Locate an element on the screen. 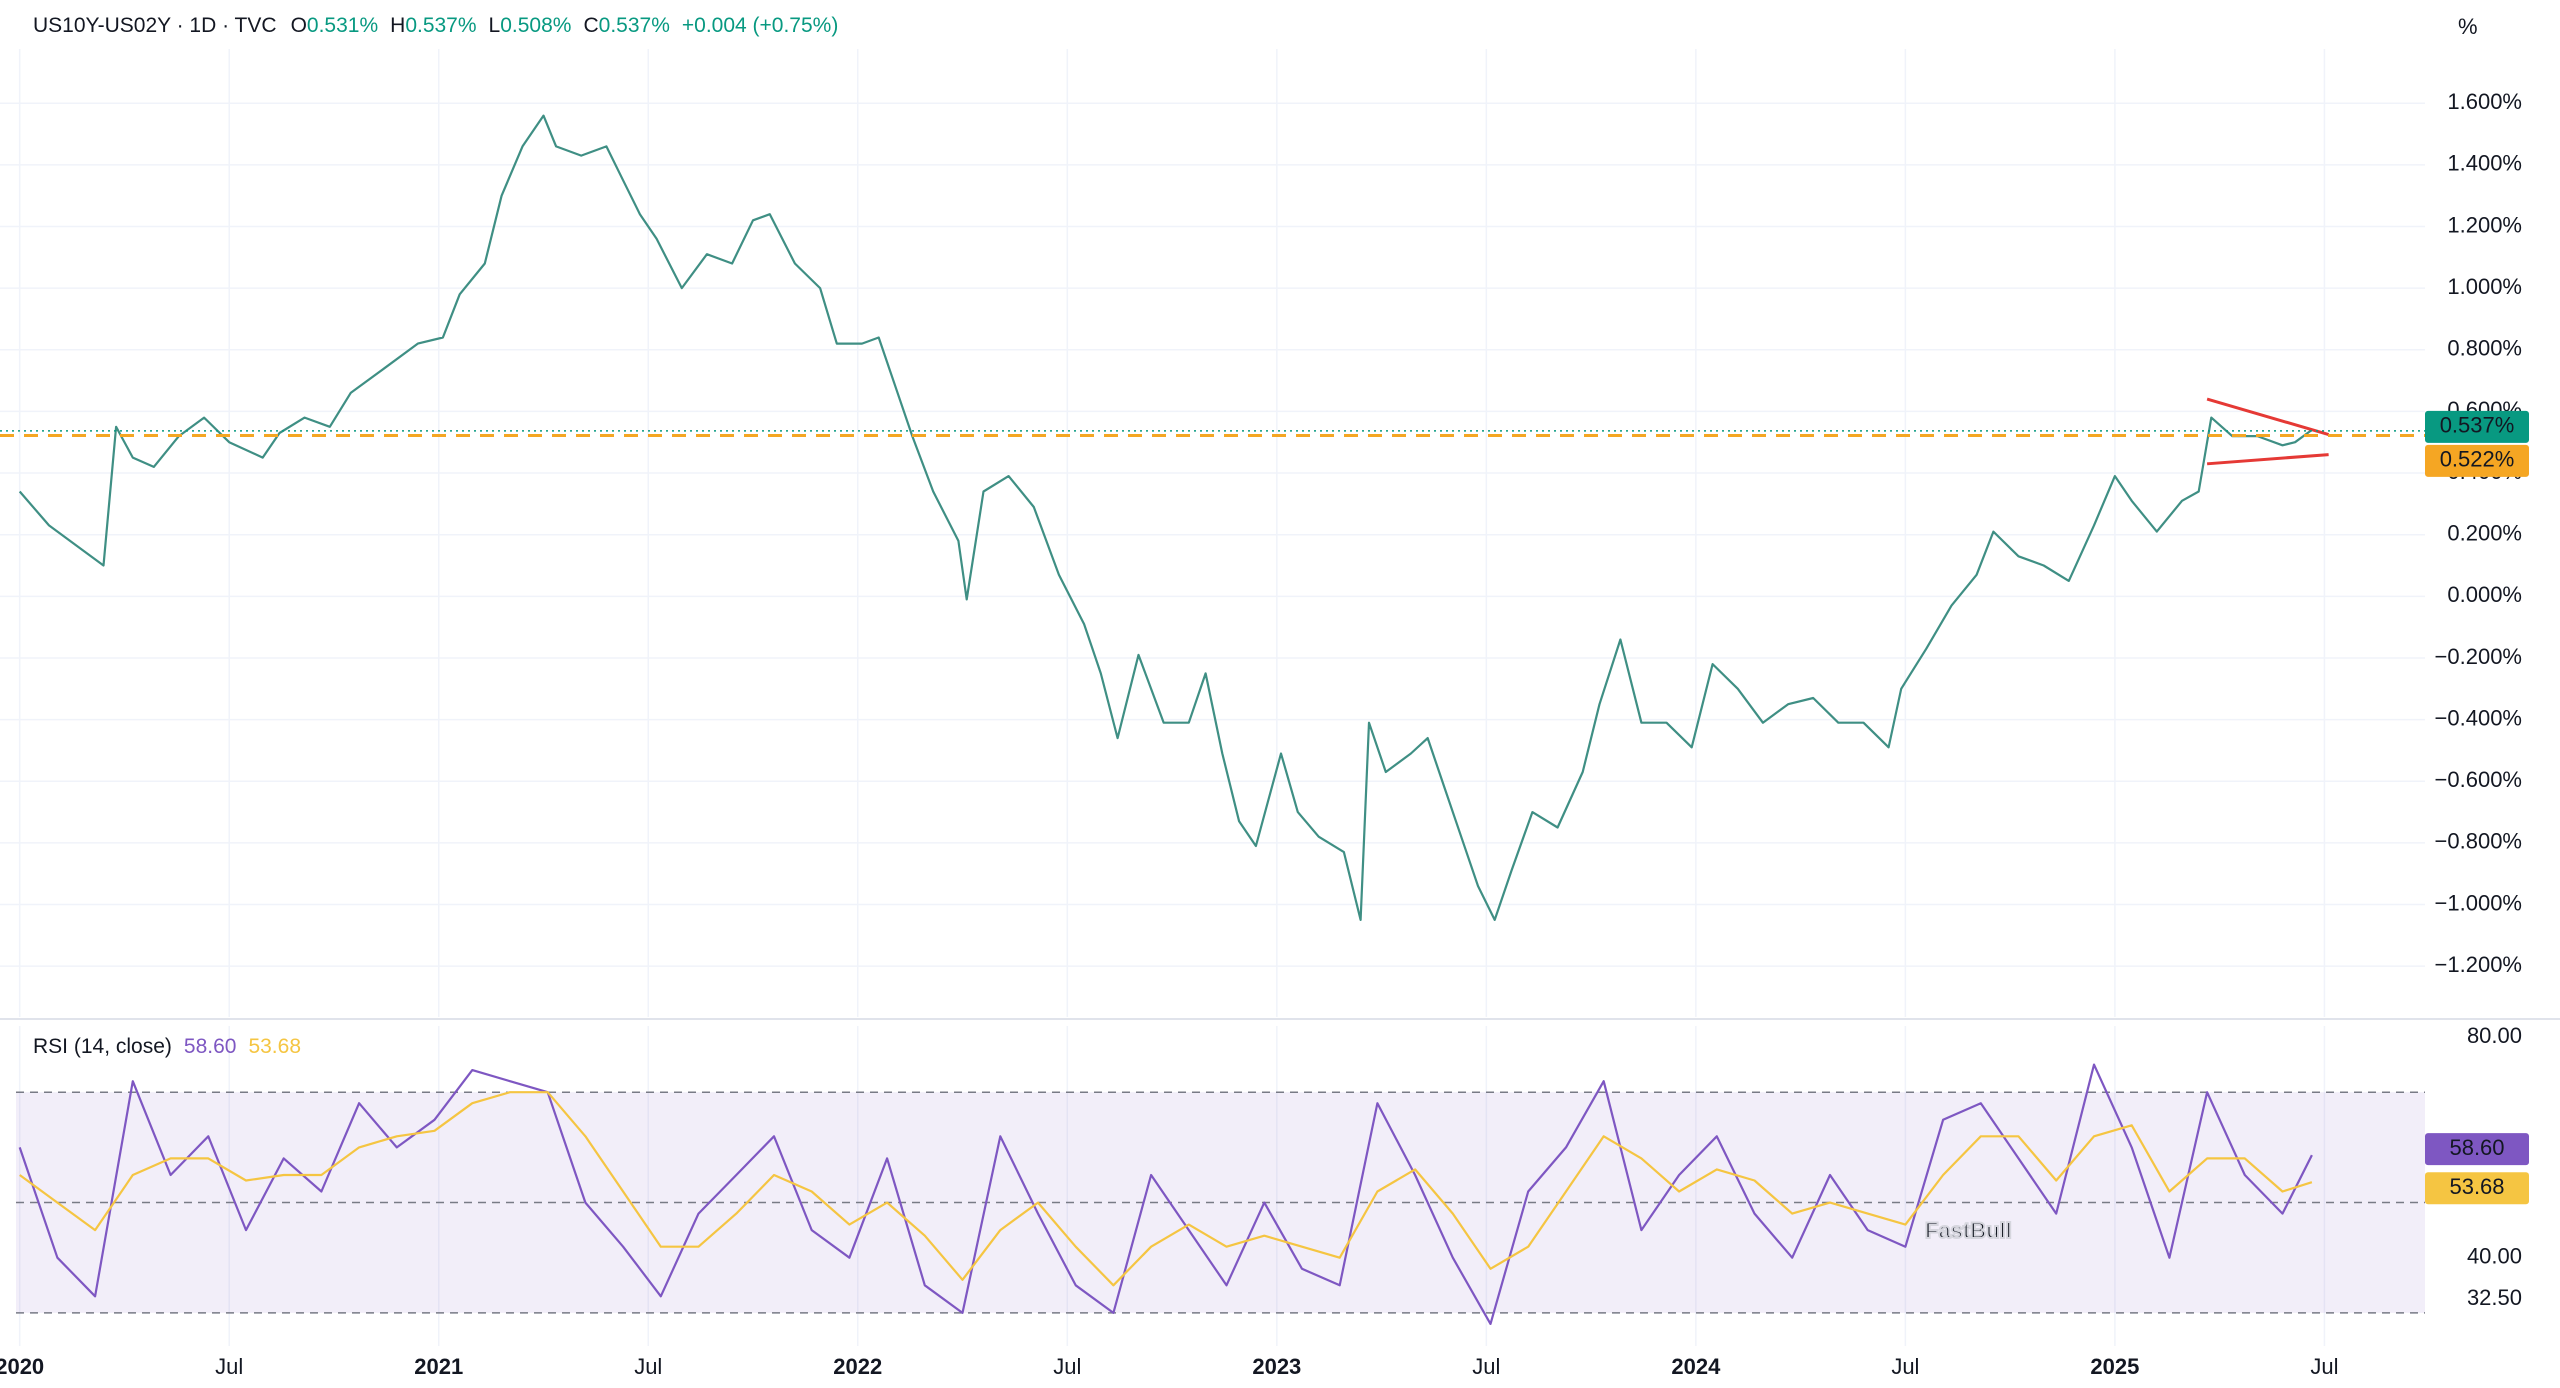  level-label: 0.522% is located at coordinates (2477, 459).